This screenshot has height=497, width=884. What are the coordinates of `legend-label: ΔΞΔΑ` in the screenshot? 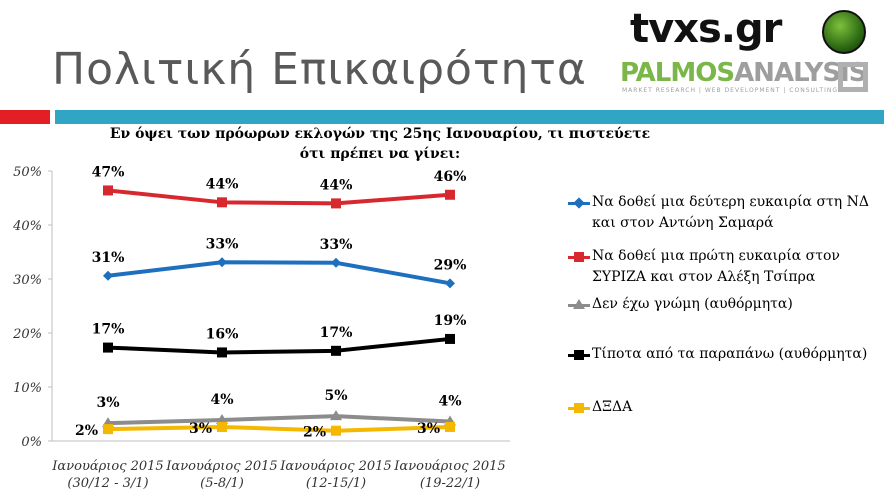 It's located at (612, 407).